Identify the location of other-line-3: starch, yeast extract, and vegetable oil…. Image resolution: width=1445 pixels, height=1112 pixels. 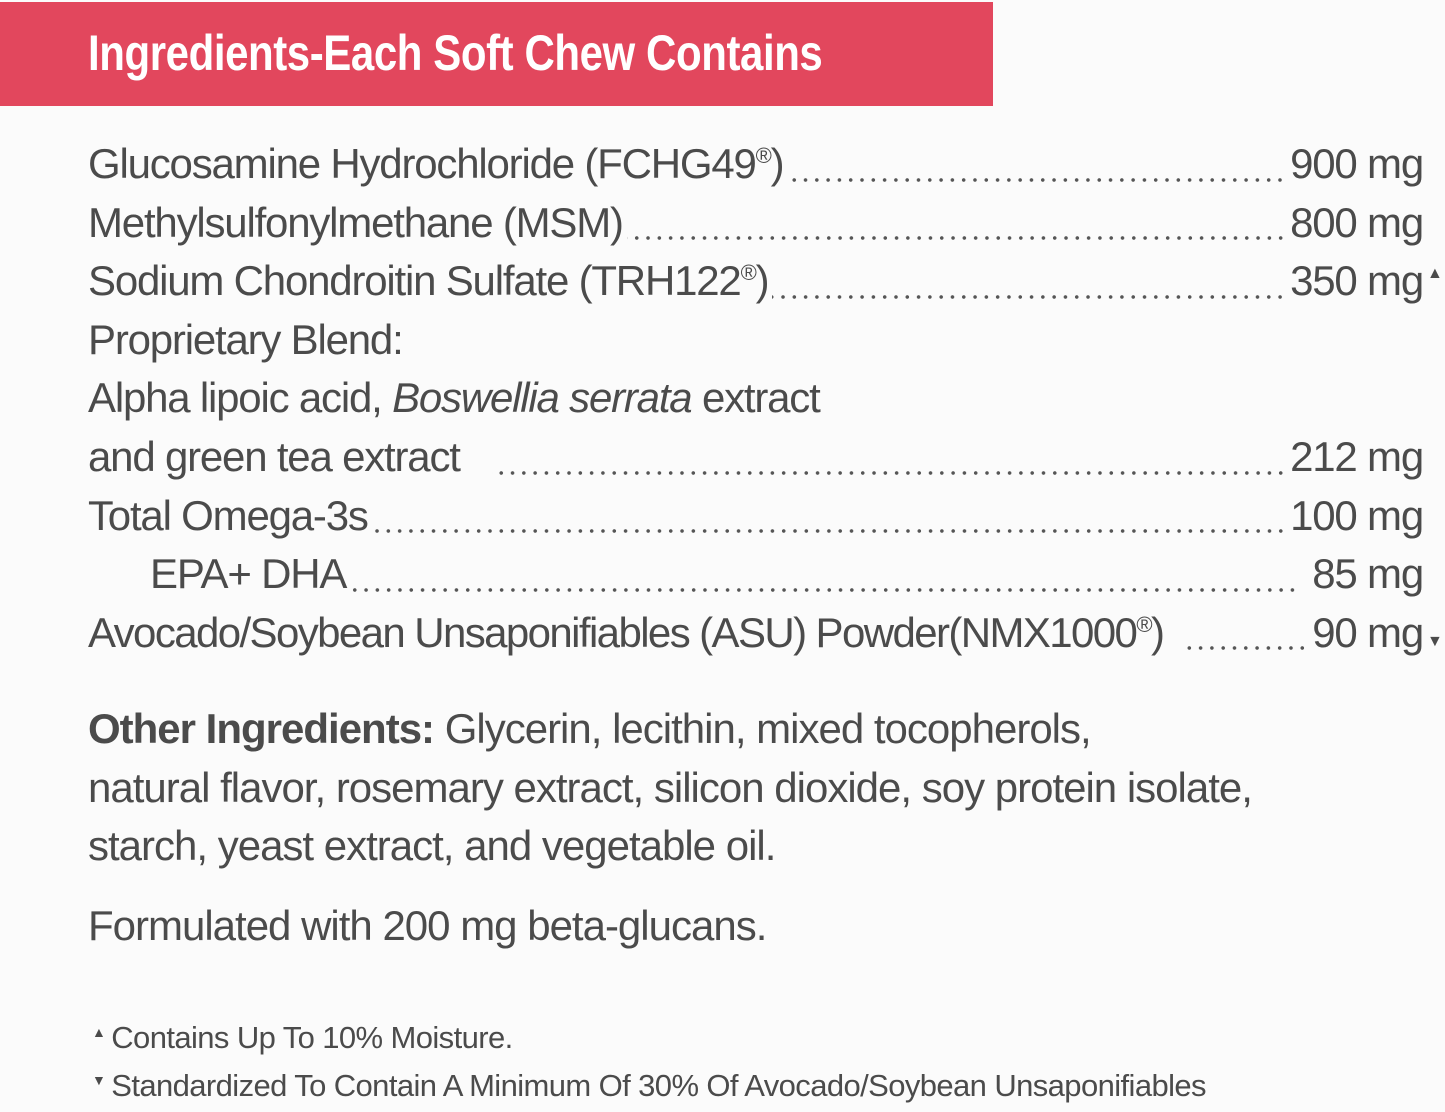
(432, 845).